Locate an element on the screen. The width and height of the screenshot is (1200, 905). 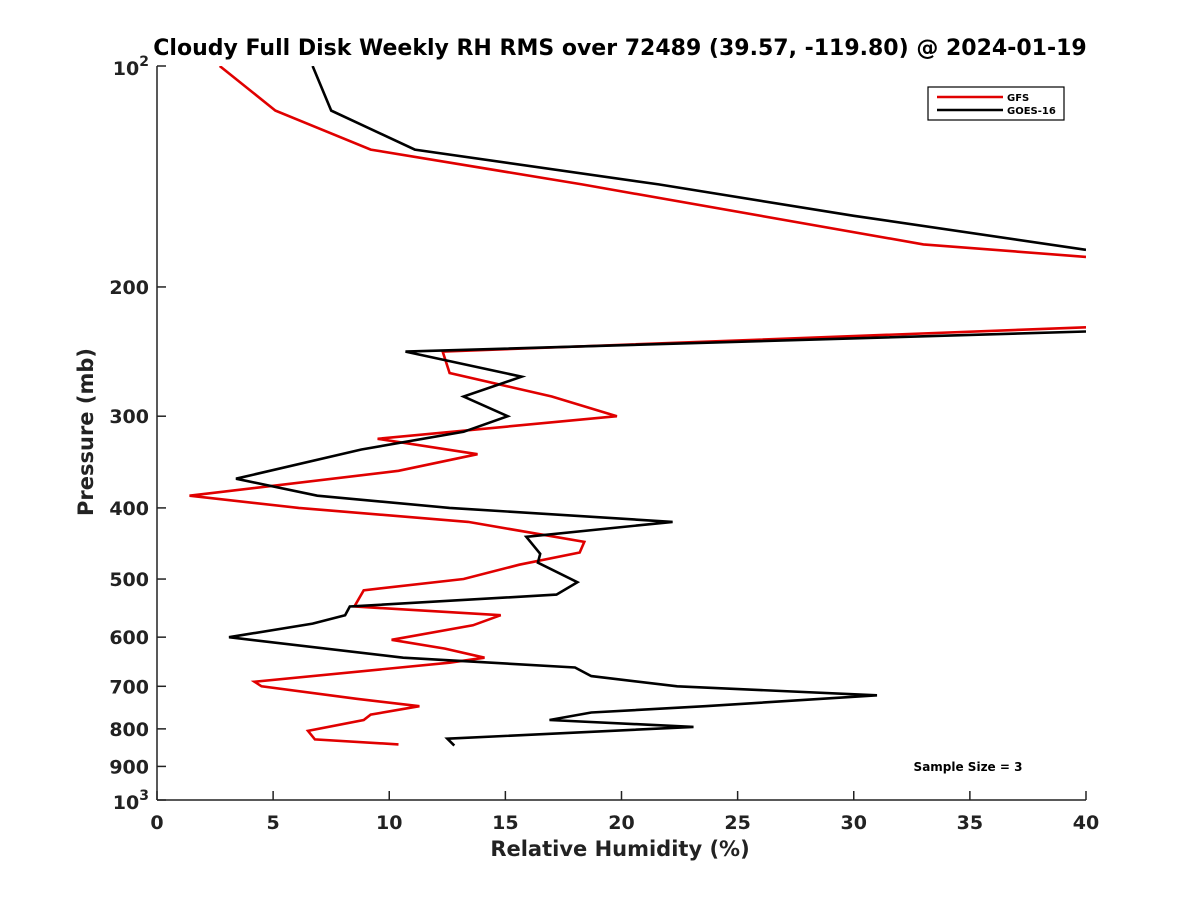
legend-box is located at coordinates (996, 103).